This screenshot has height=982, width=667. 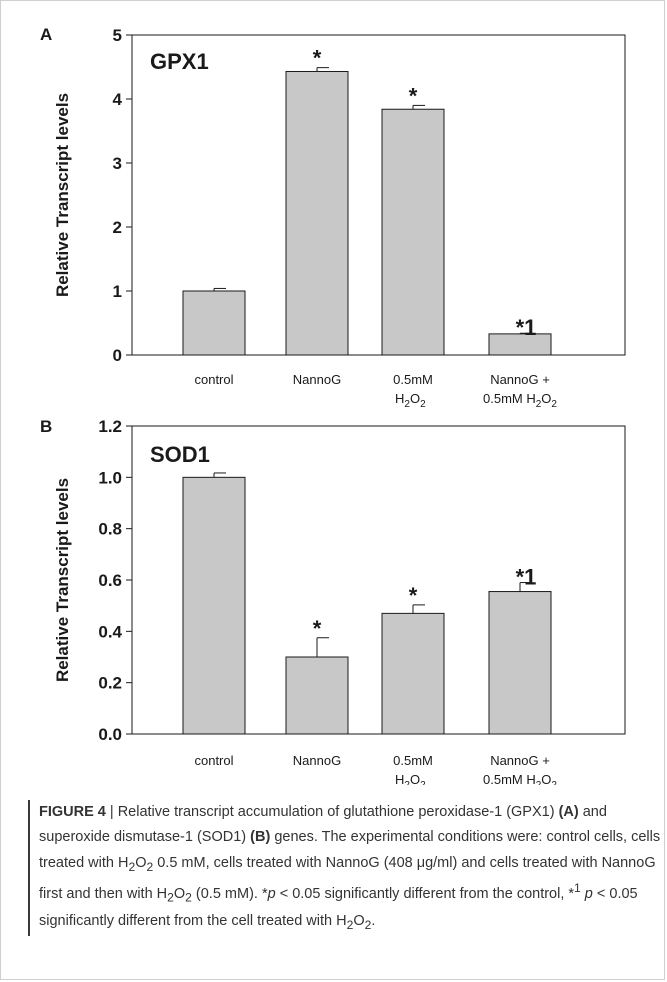 I want to click on y-tick-label: 1.0, so click(x=110, y=477).